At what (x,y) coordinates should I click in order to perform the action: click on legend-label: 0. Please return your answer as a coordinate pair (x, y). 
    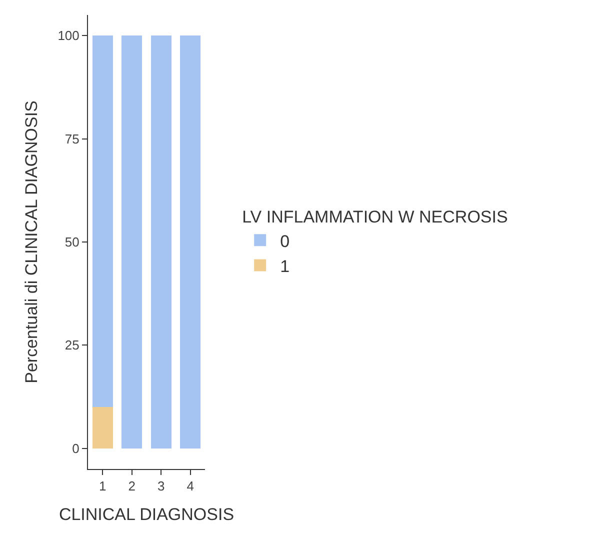
    Looking at the image, I should click on (285, 241).